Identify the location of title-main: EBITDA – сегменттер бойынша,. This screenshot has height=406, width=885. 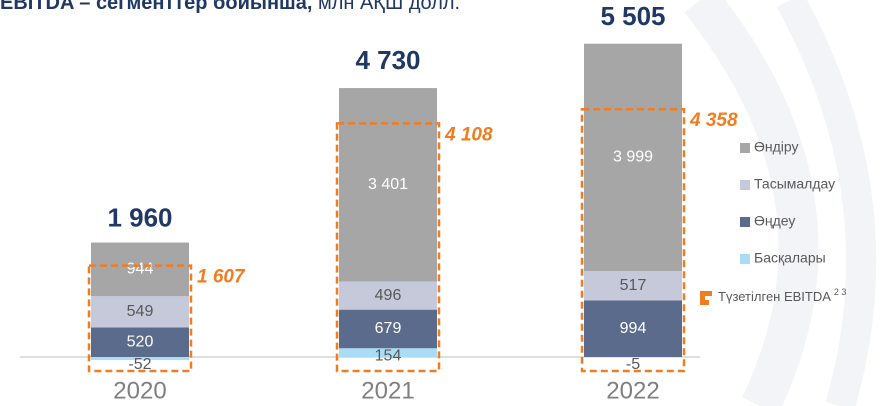
(156, 7).